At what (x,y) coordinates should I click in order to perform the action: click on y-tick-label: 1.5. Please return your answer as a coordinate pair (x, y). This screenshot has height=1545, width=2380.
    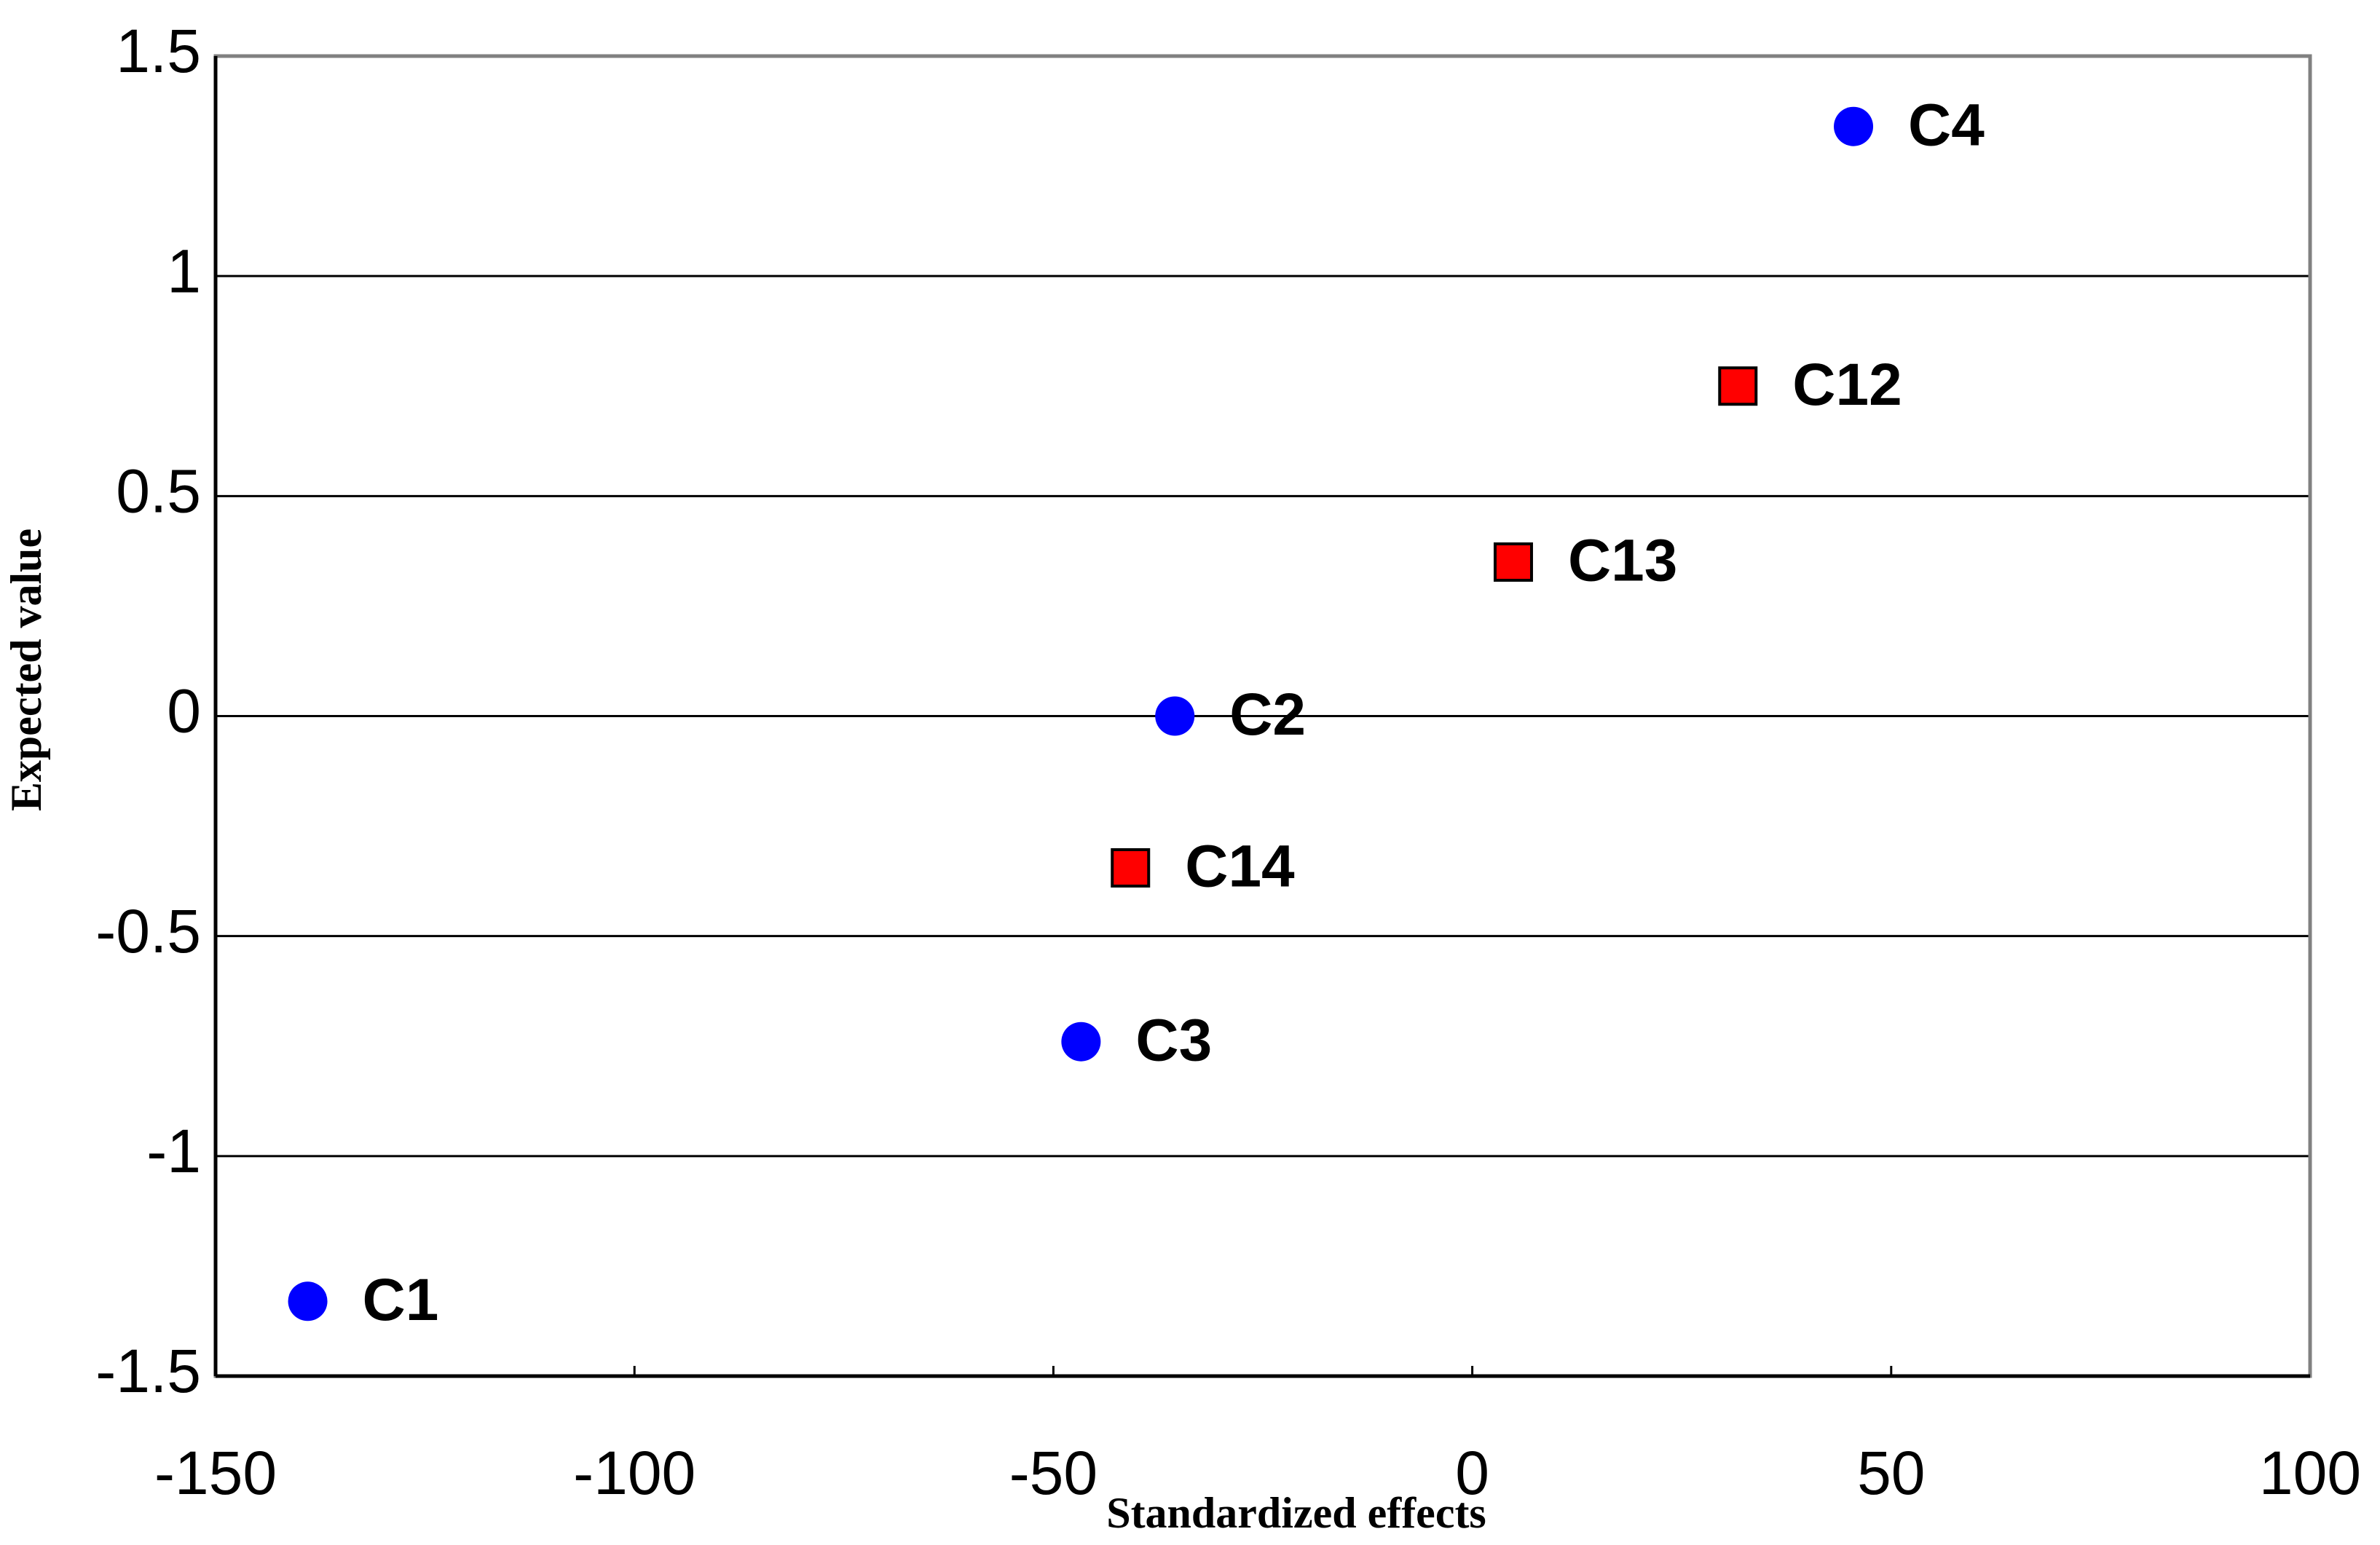
    Looking at the image, I should click on (158, 51).